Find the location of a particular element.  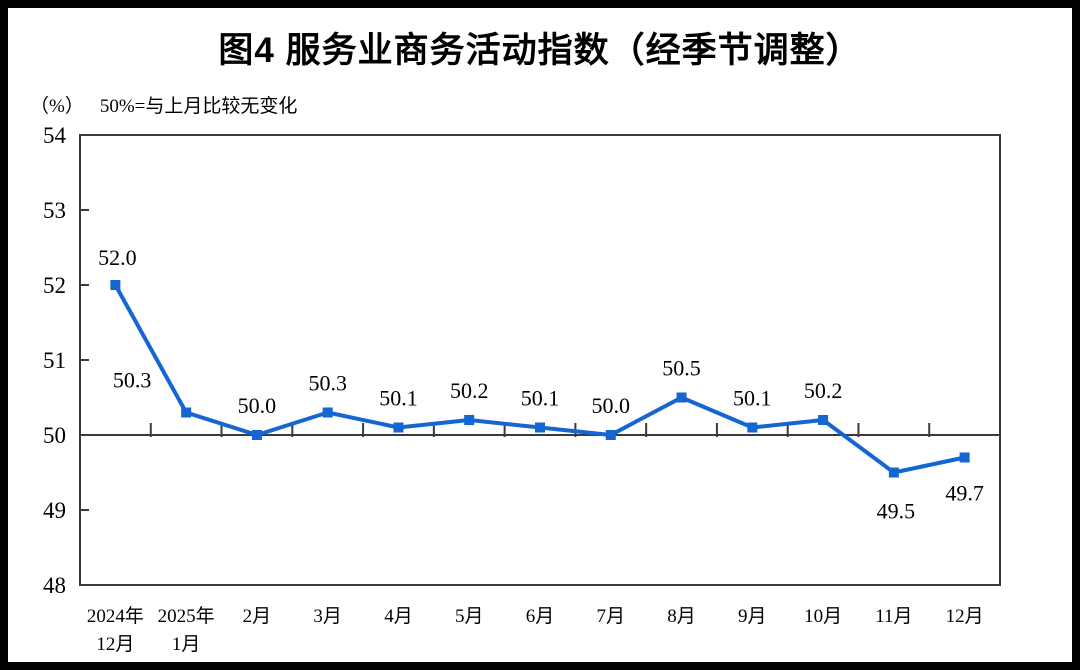

y-axis-label: 50 is located at coordinates (54, 435).